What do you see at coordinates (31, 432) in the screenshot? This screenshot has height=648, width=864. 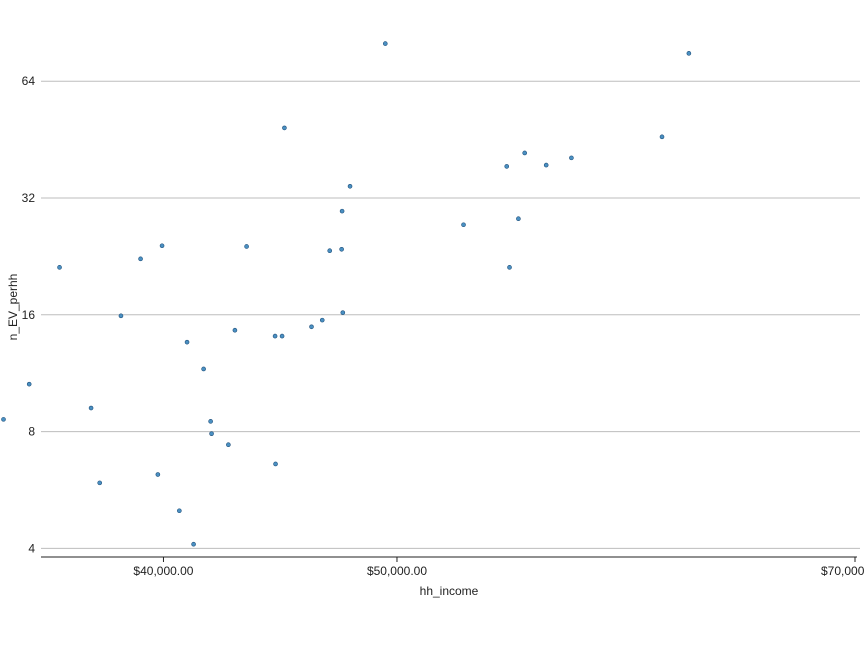 I see `y-tick-label-8: 8` at bounding box center [31, 432].